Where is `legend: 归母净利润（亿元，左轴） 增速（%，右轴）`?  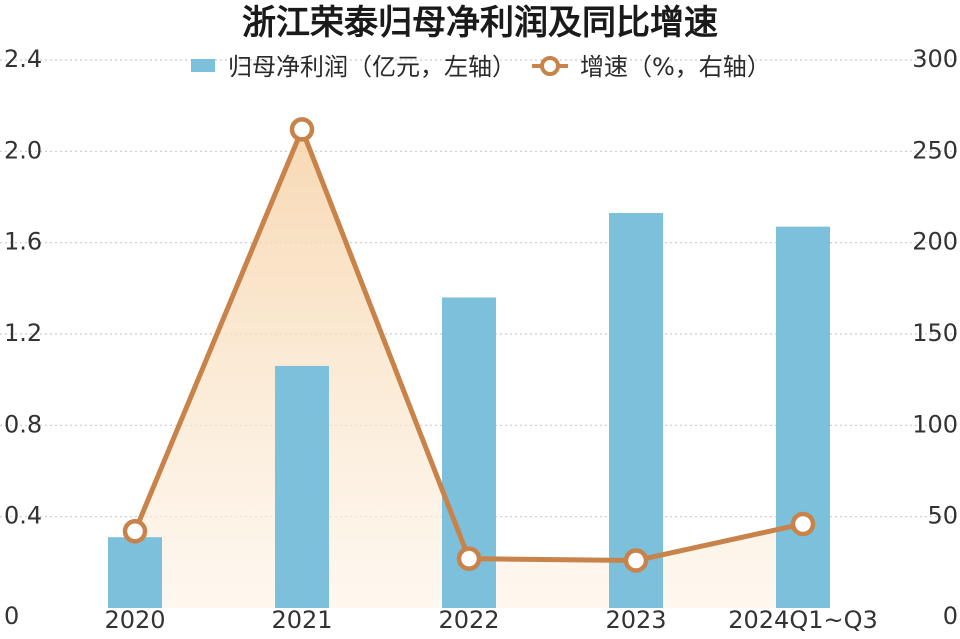
legend: 归母净利润（亿元，左轴） 增速（%，右轴） is located at coordinates (481, 67).